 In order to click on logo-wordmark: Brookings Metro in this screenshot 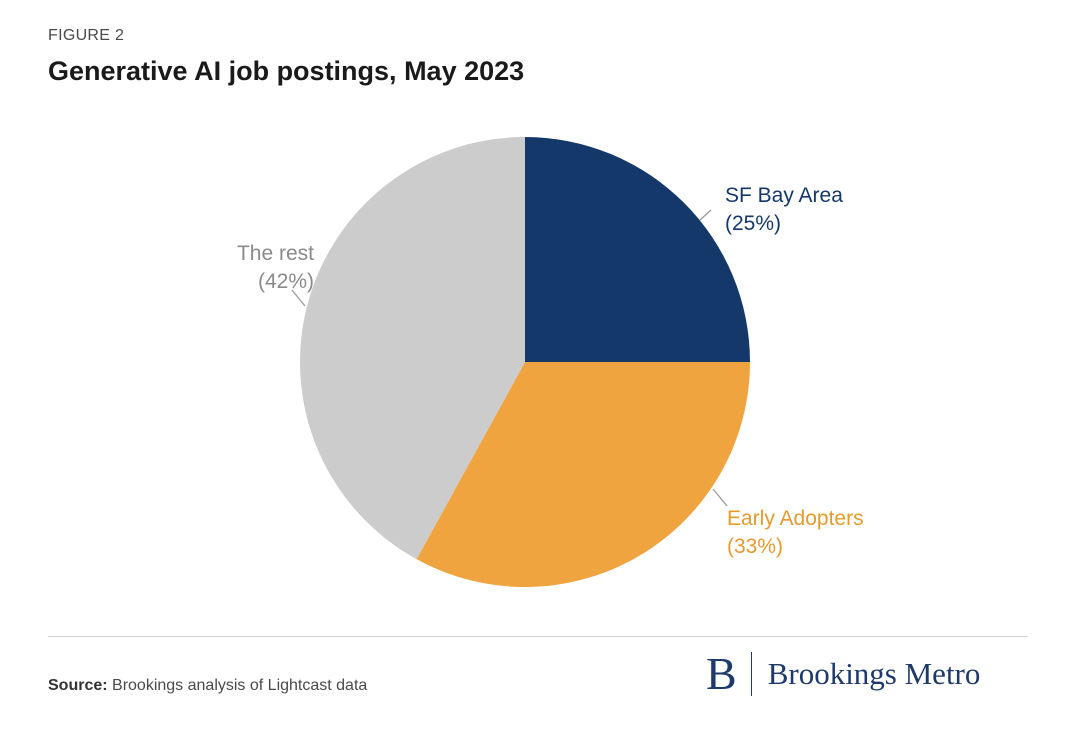, I will do `click(874, 673)`.